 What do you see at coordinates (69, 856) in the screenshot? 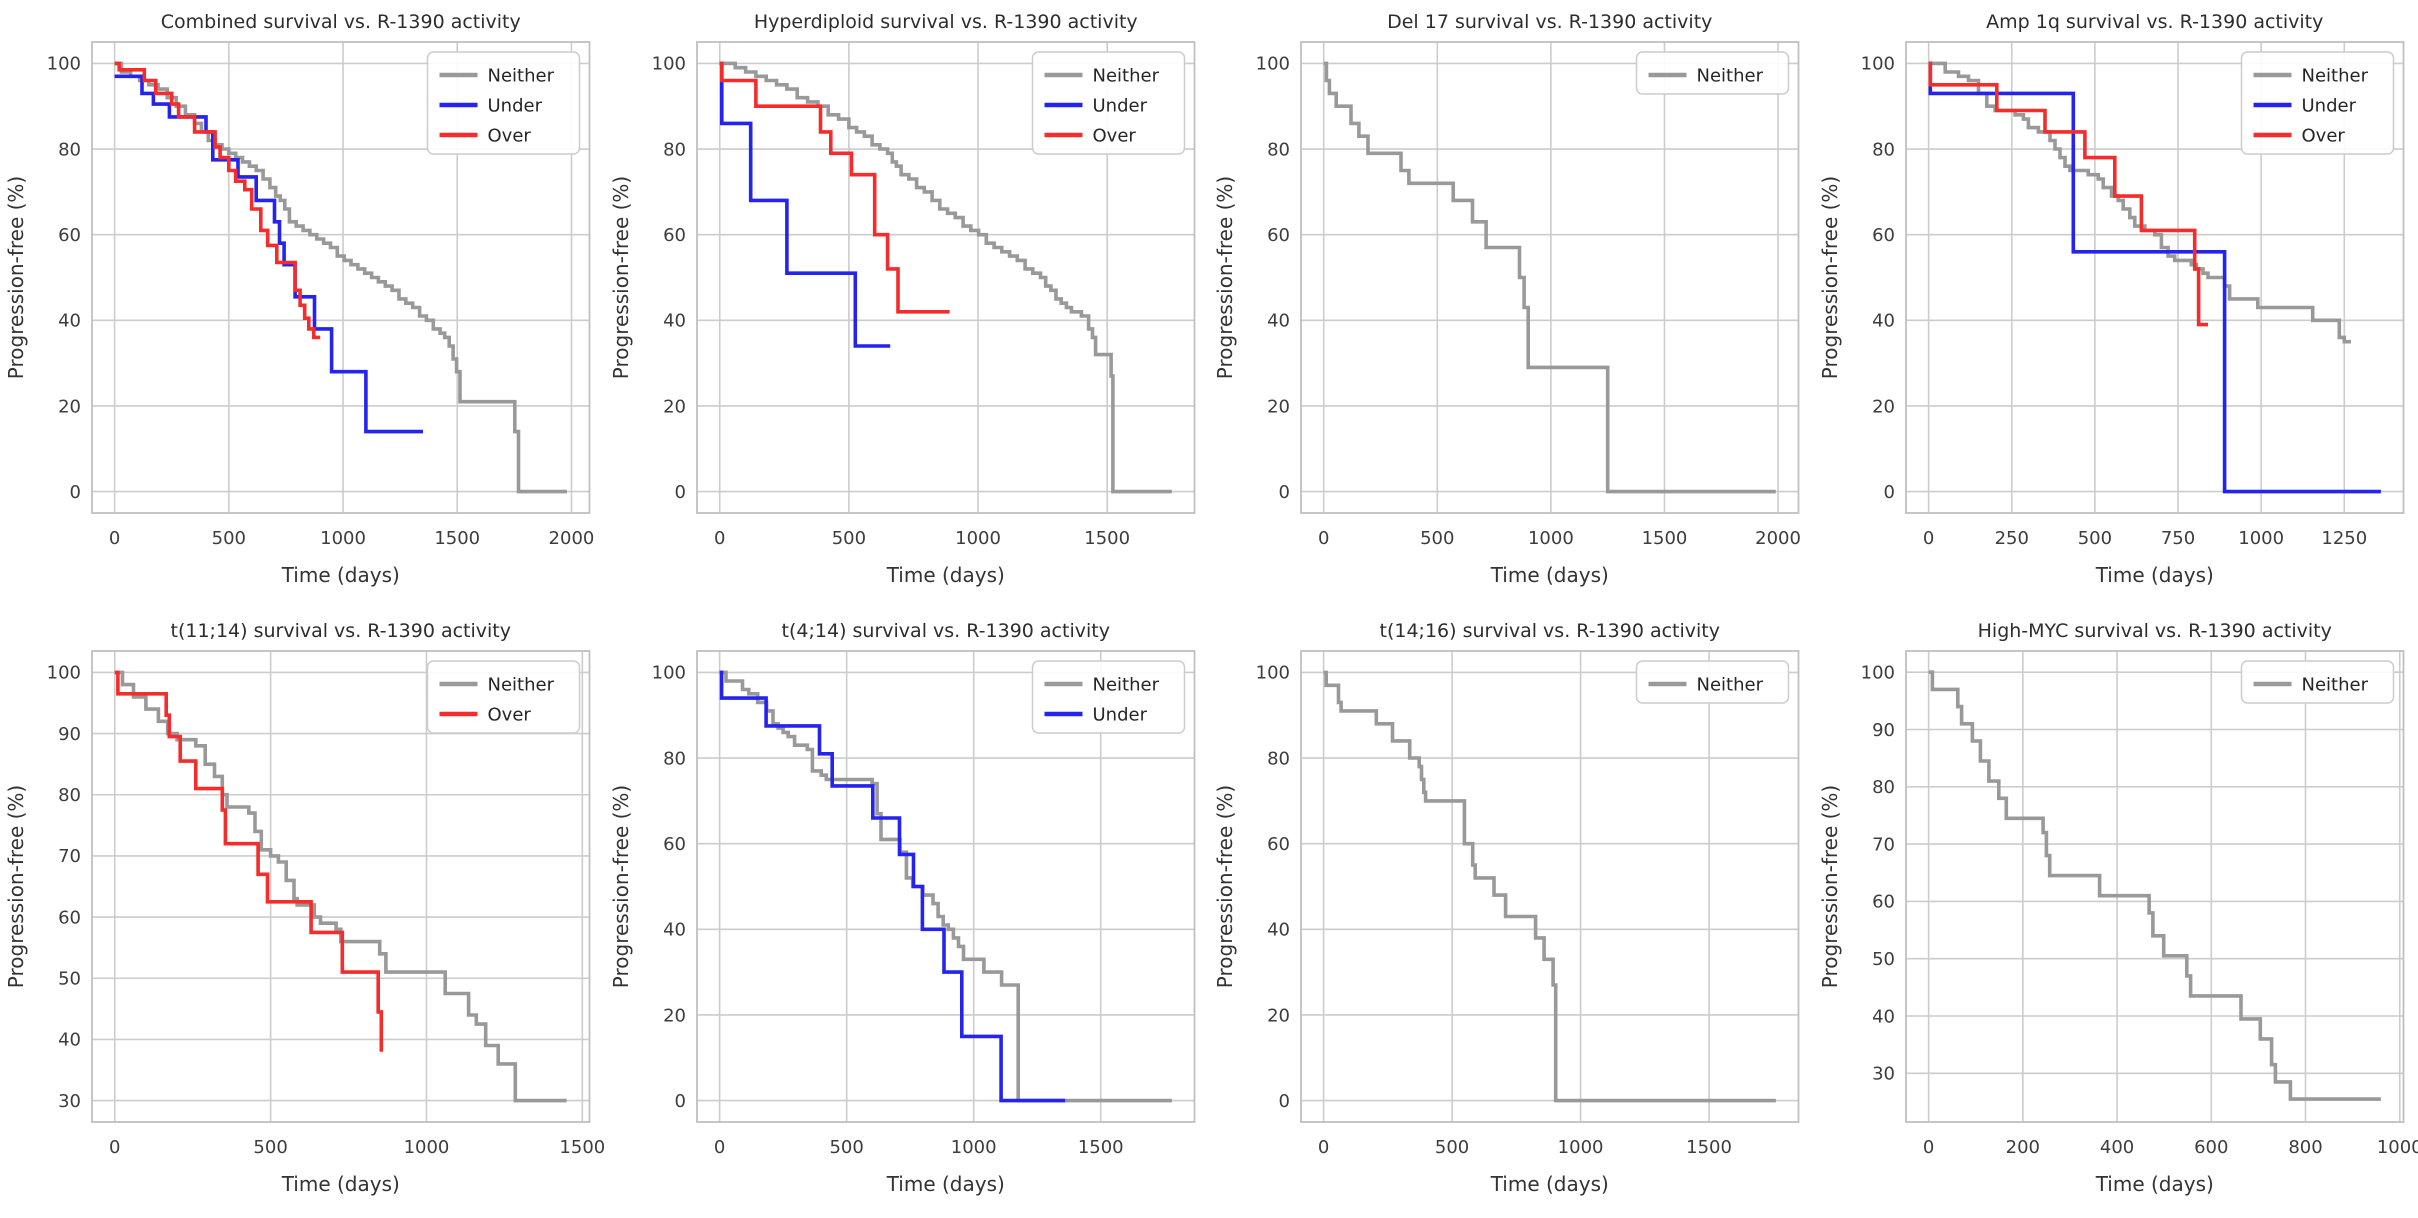
I see `y-tick-label: 70` at bounding box center [69, 856].